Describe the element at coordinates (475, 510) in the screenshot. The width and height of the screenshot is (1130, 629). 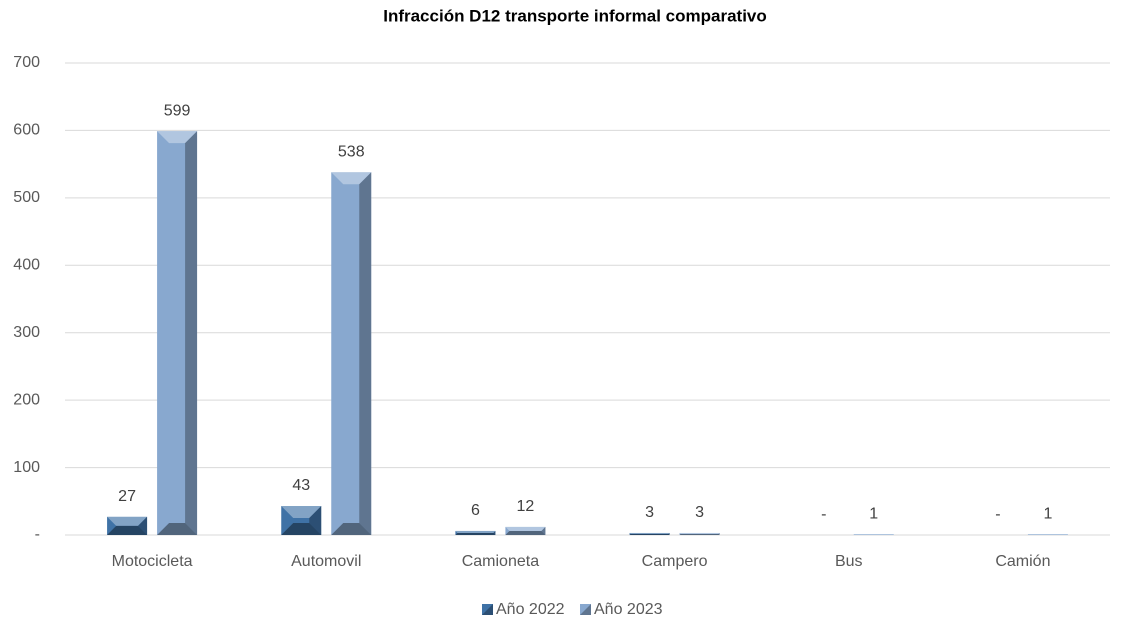
I see `data-label: 6` at that location.